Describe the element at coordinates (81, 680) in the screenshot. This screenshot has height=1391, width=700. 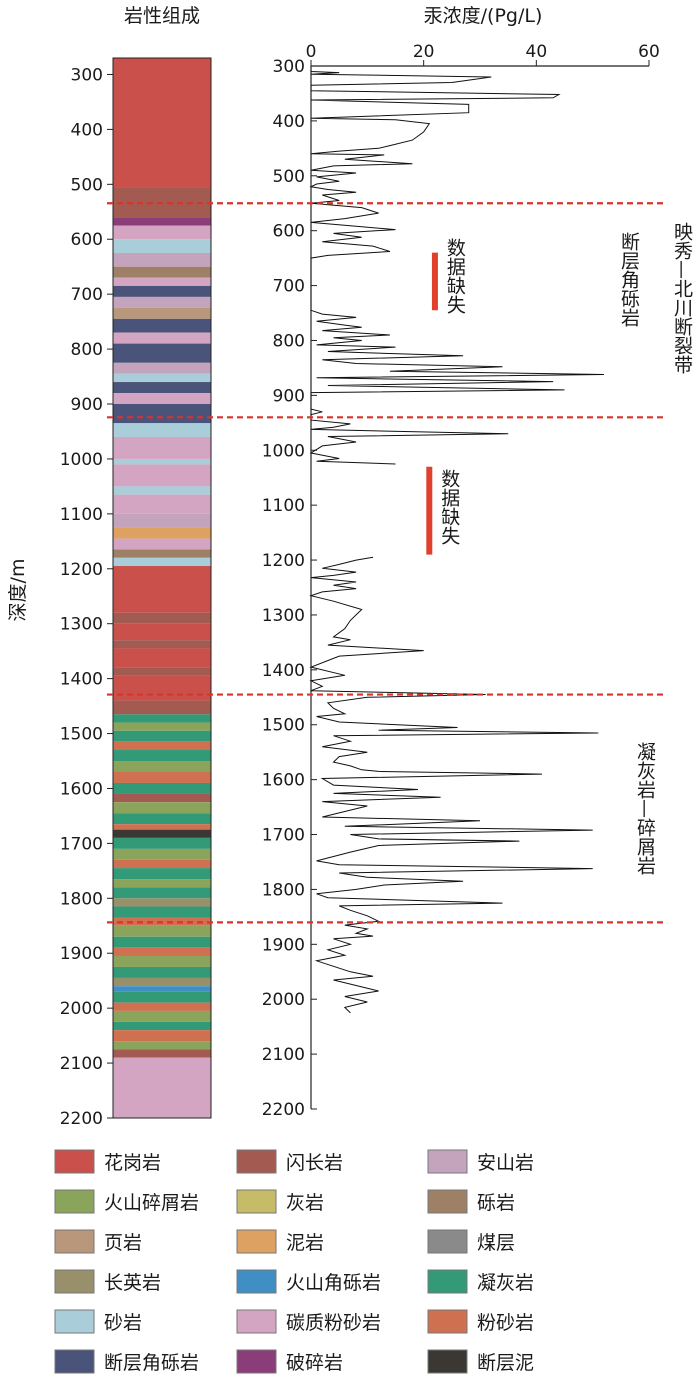
I see `lithology-tick-label: 1400` at that location.